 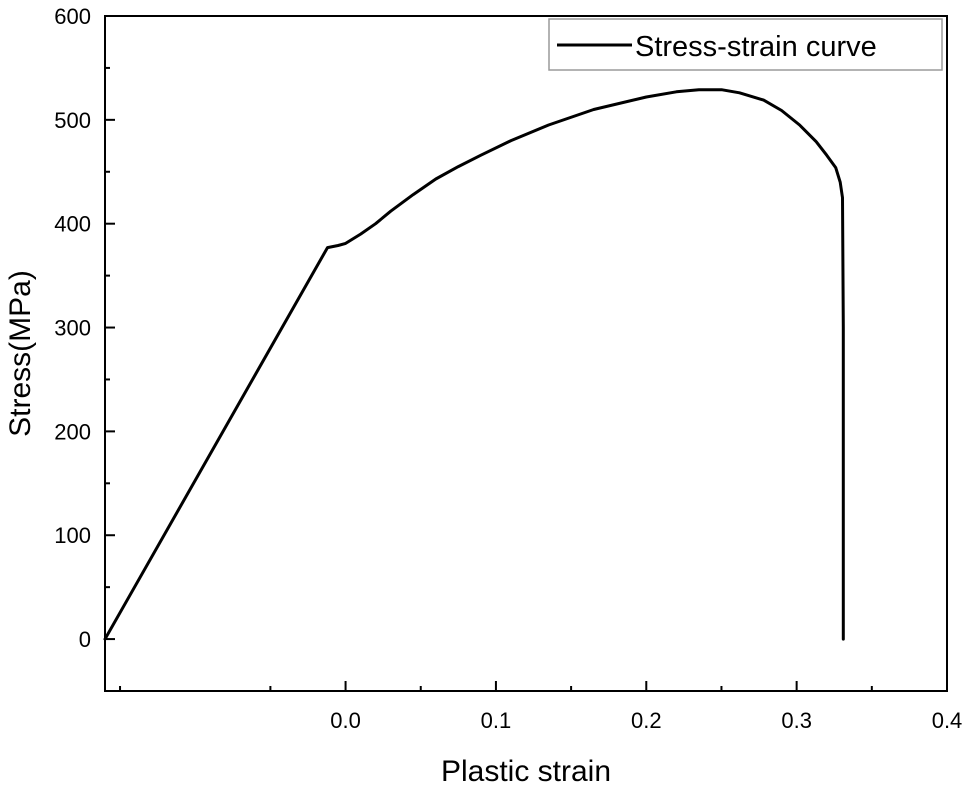 What do you see at coordinates (84, 348) in the screenshot?
I see `y-axis-ticks: 0 100 200 300 400 500 600` at bounding box center [84, 348].